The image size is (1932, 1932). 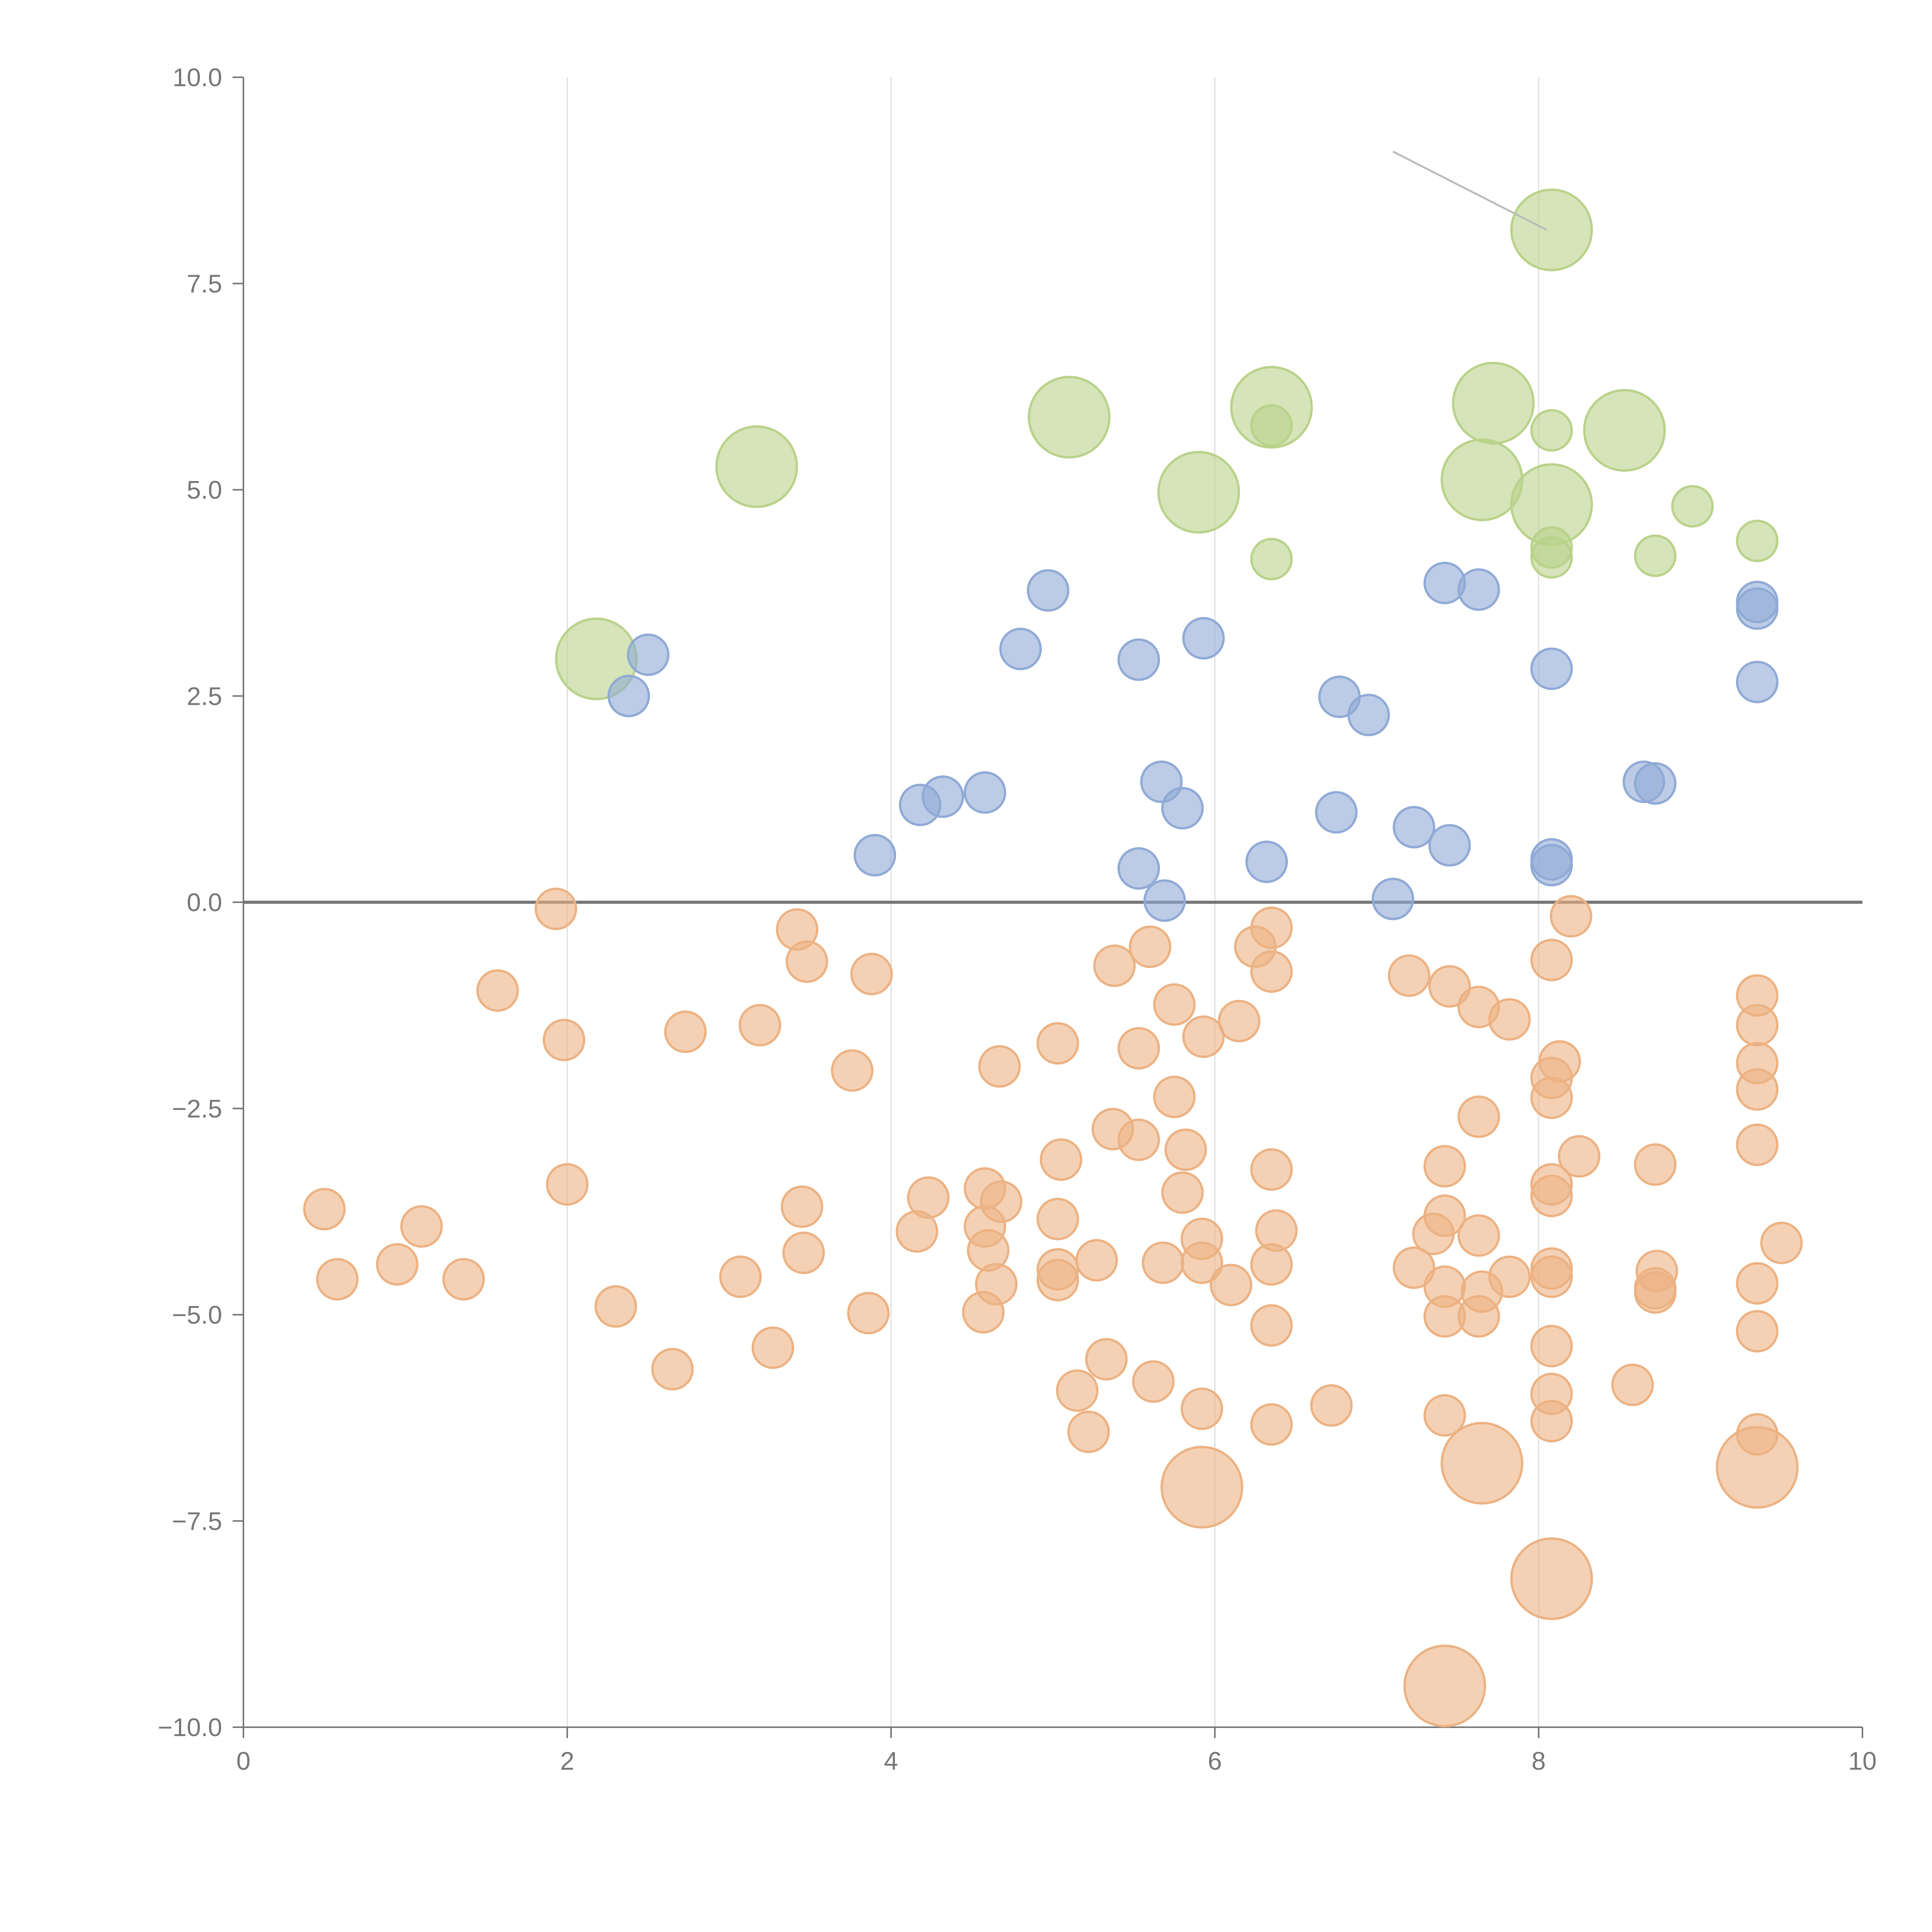 I want to click on y-tick-label: −5.0, so click(x=197, y=1315).